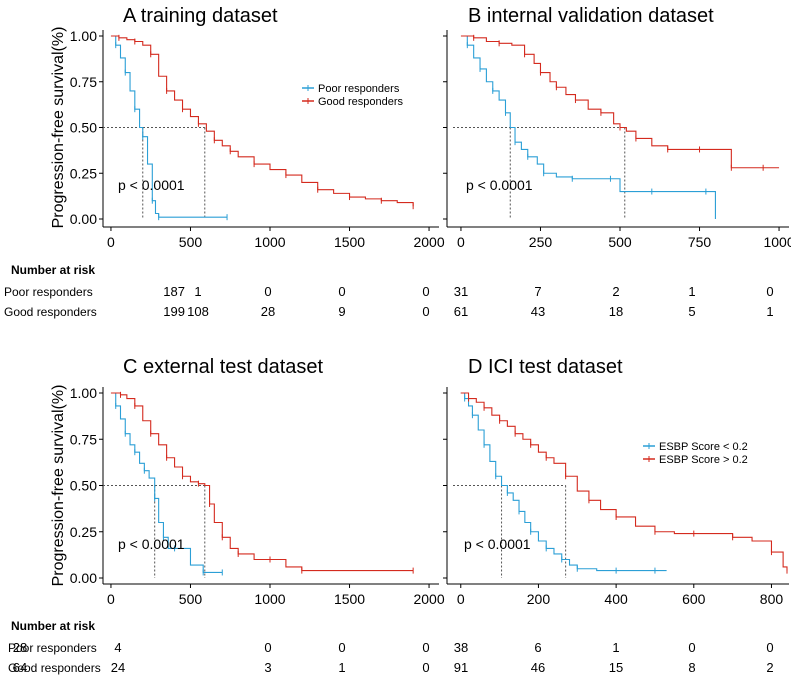  I want to click on risk-count: 91, so click(461, 667).